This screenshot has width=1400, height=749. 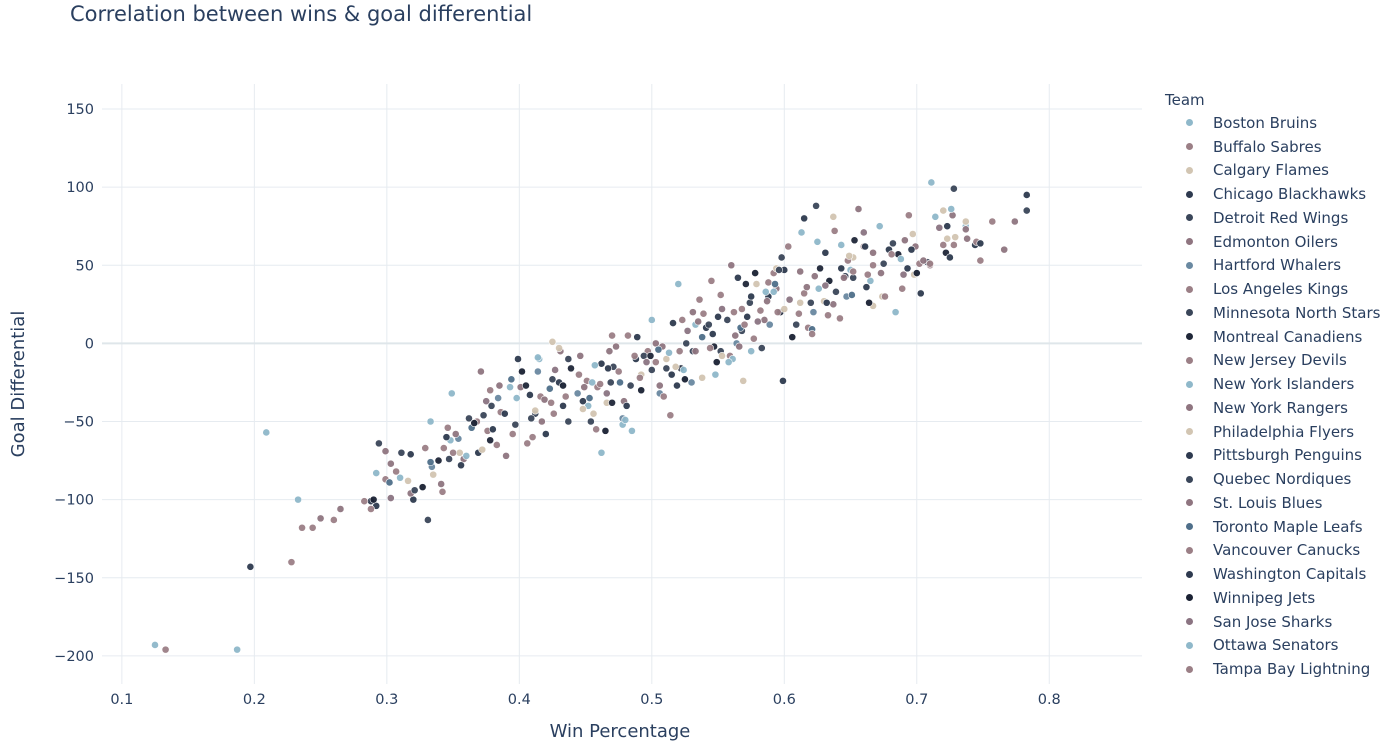 I want to click on series-washington-capitals, so click(x=695, y=346).